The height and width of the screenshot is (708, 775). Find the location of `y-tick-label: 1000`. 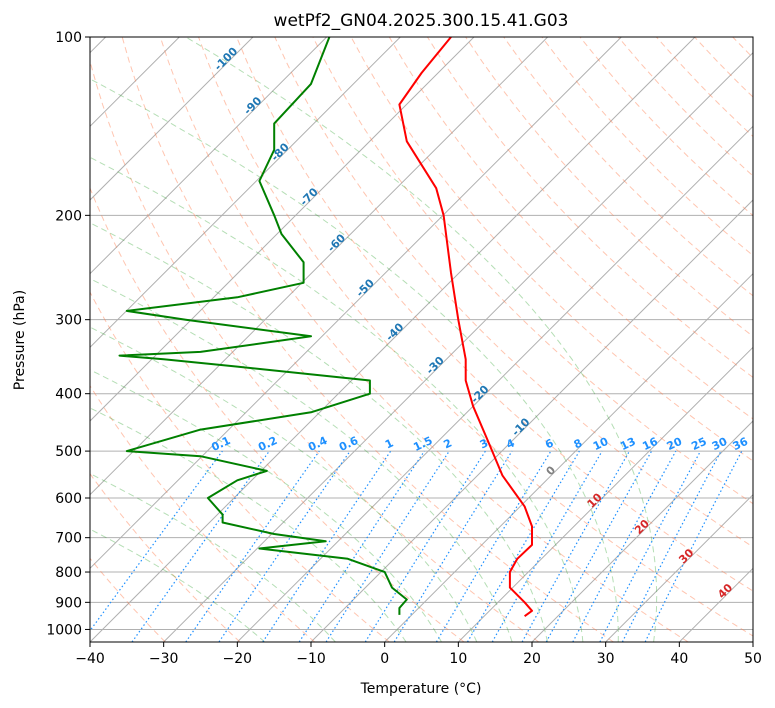

y-tick-label: 1000 is located at coordinates (64, 630).